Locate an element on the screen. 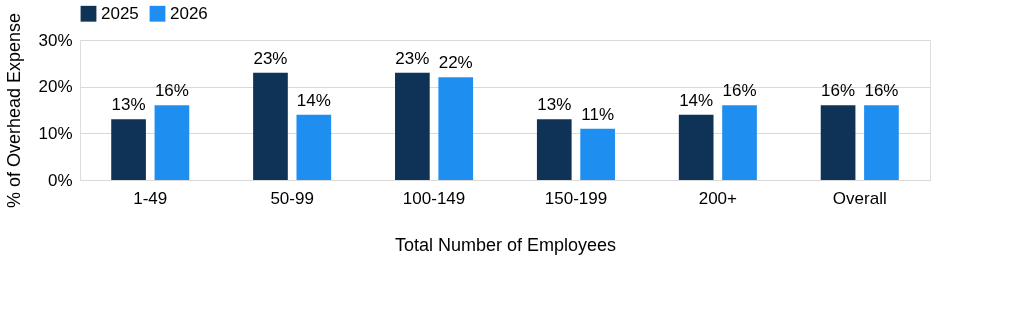 The height and width of the screenshot is (331, 1024). x-tick-label: 1-49 is located at coordinates (150, 198).